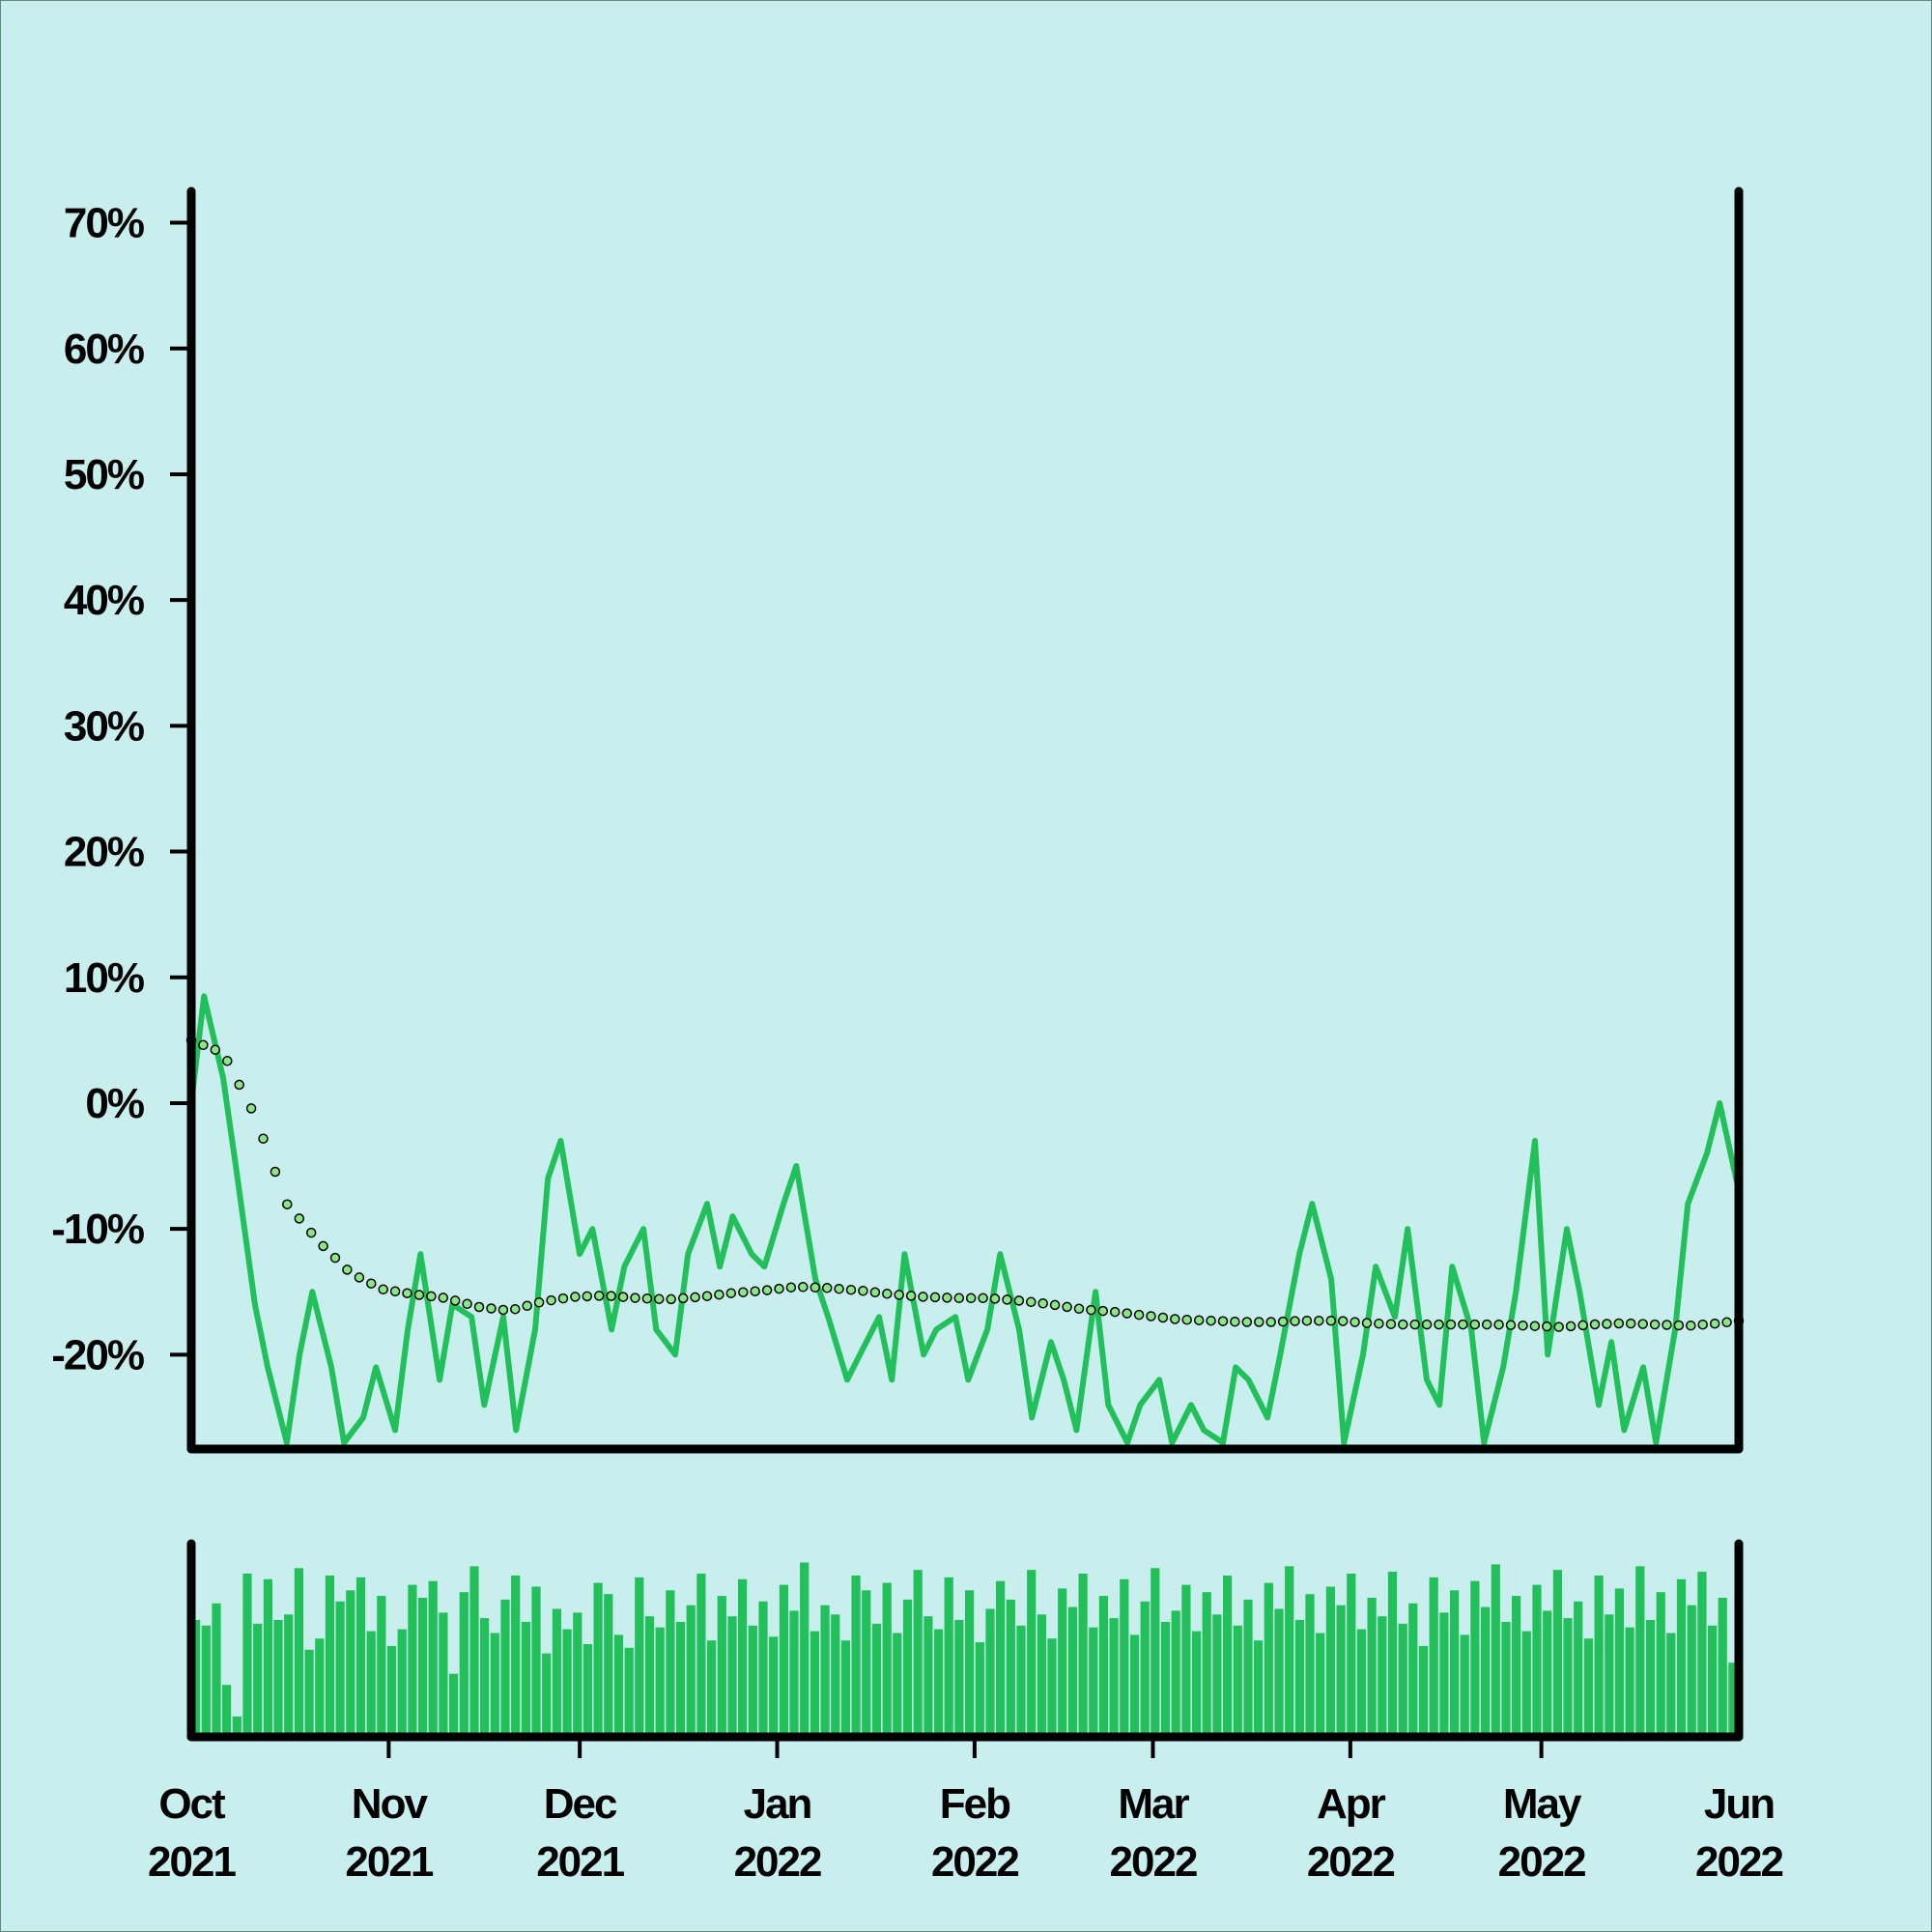 This screenshot has width=1932, height=1932. Describe the element at coordinates (104, 978) in the screenshot. I see `y-tick-label: 10%` at that location.